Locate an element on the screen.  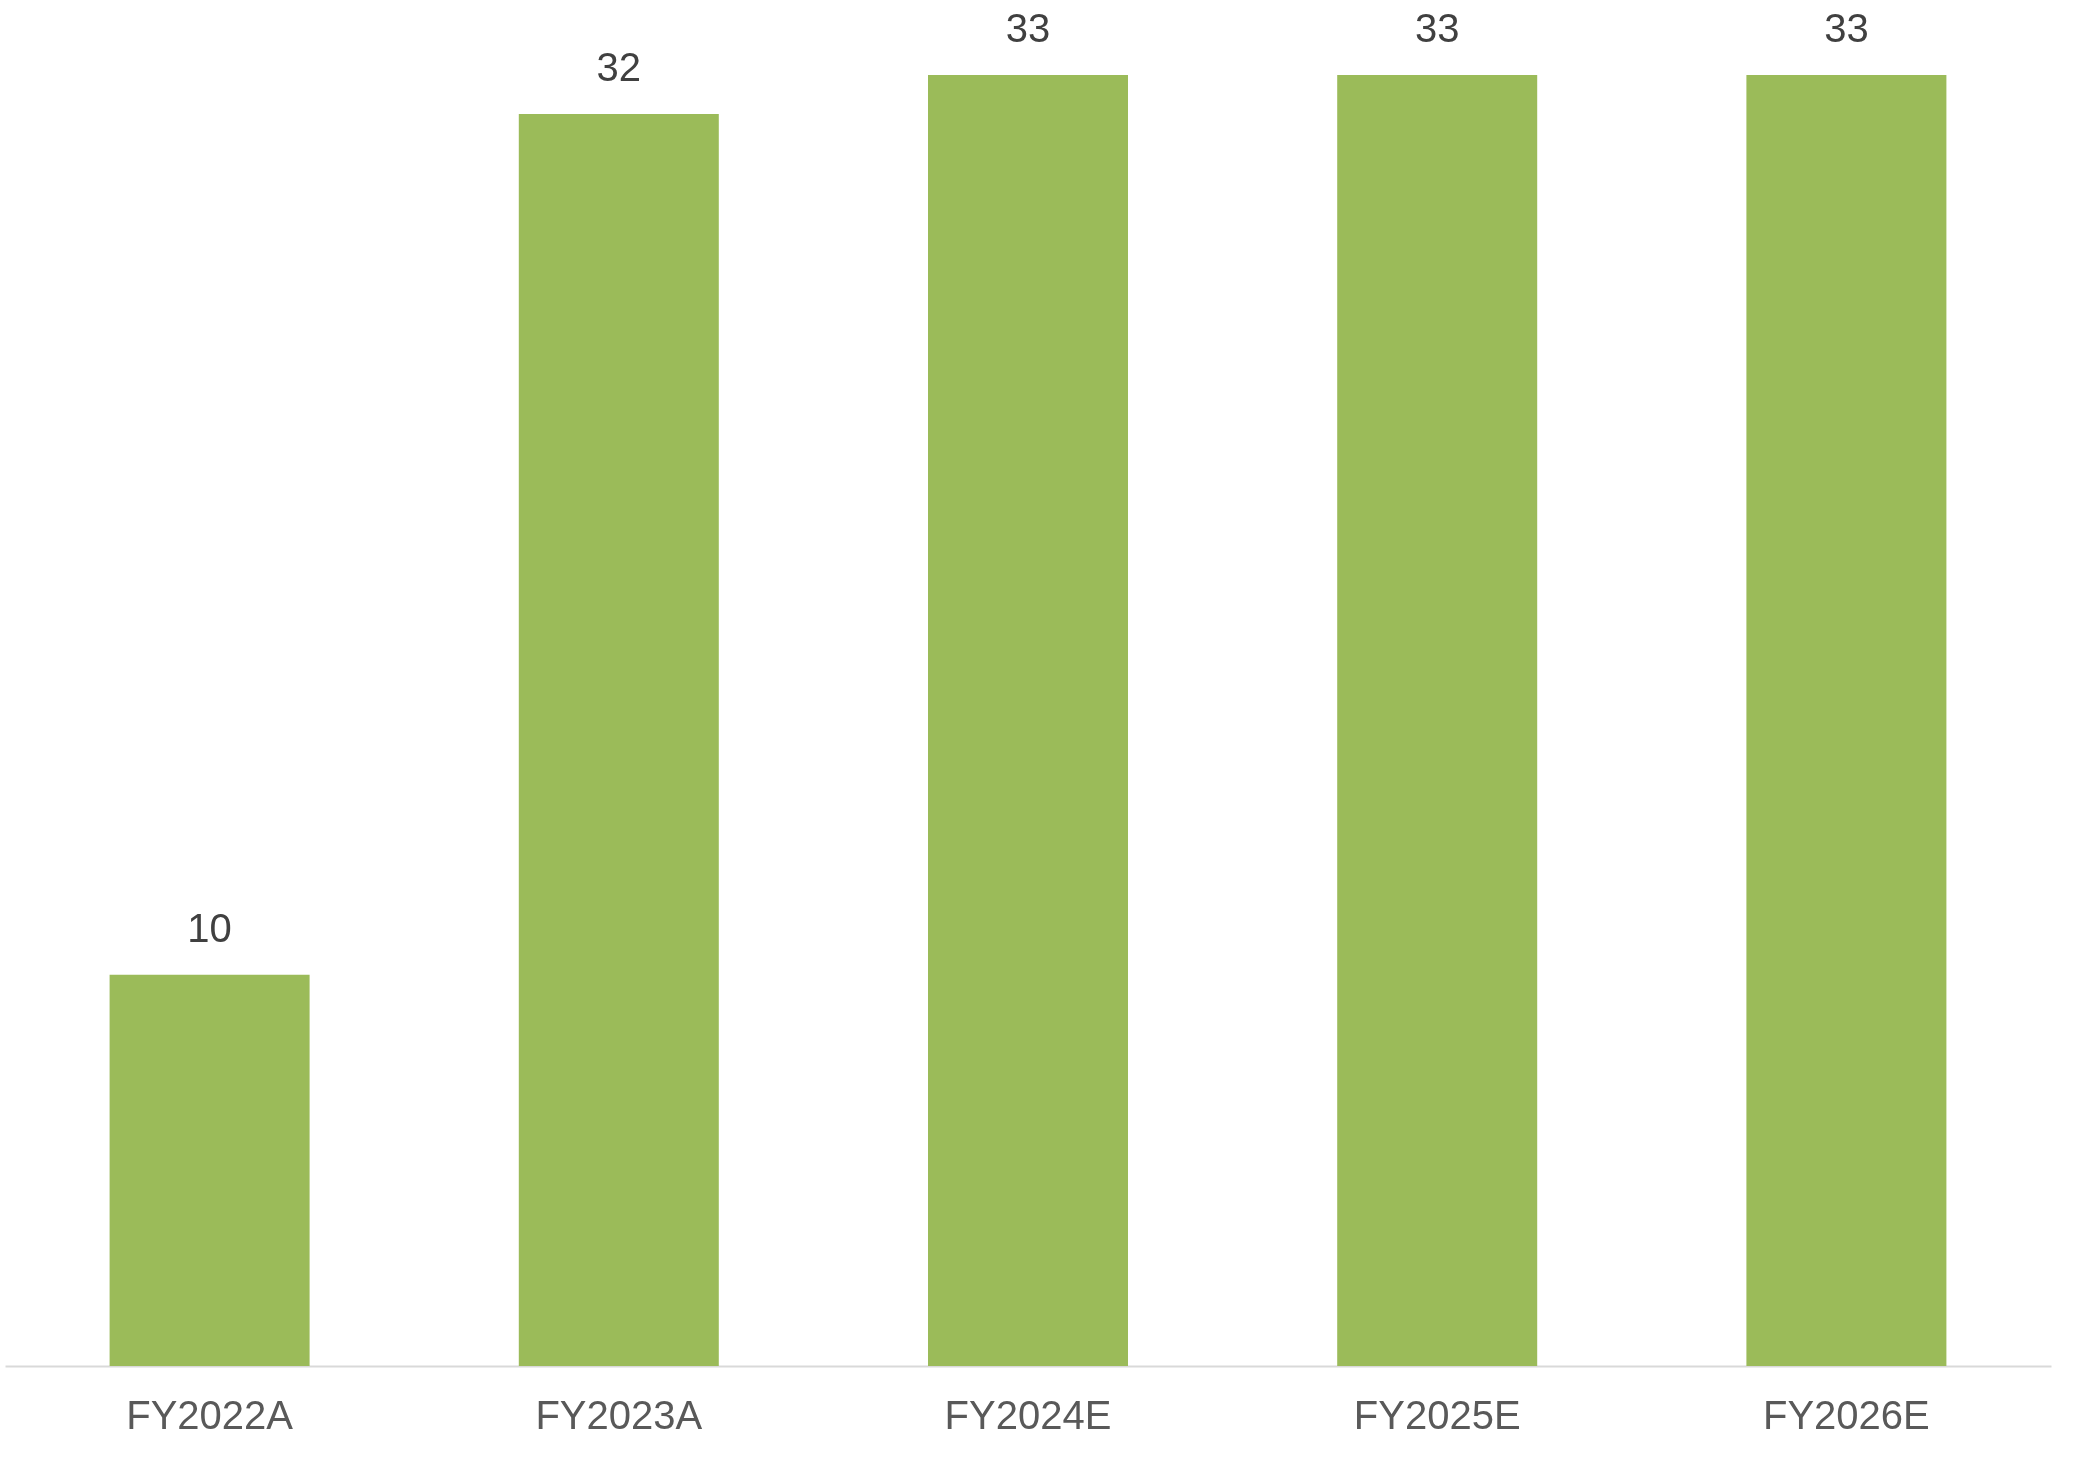
x-tick-label: FY2025E is located at coordinates (1437, 1414).